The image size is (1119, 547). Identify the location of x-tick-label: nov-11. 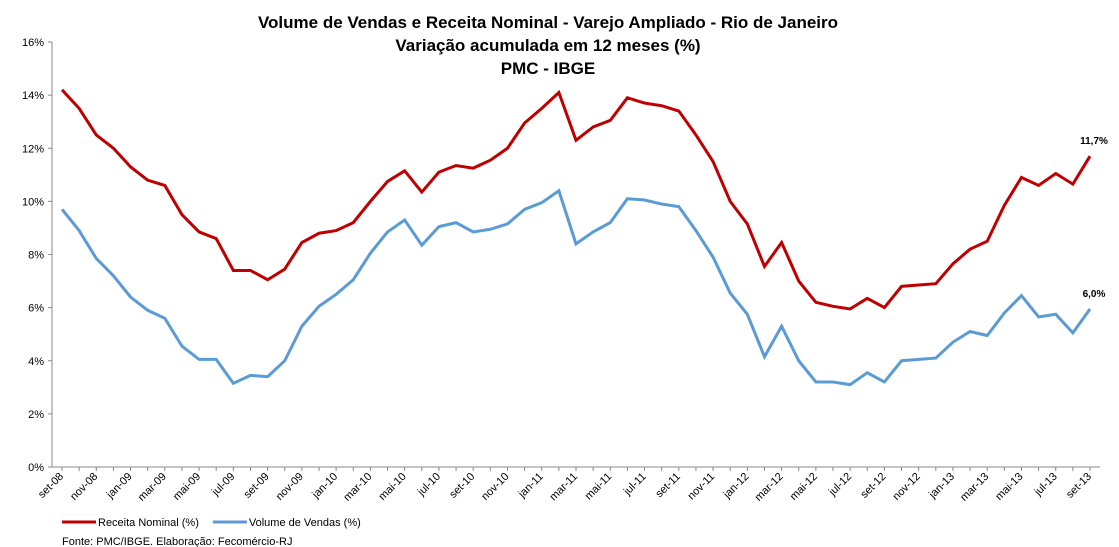
(701, 487).